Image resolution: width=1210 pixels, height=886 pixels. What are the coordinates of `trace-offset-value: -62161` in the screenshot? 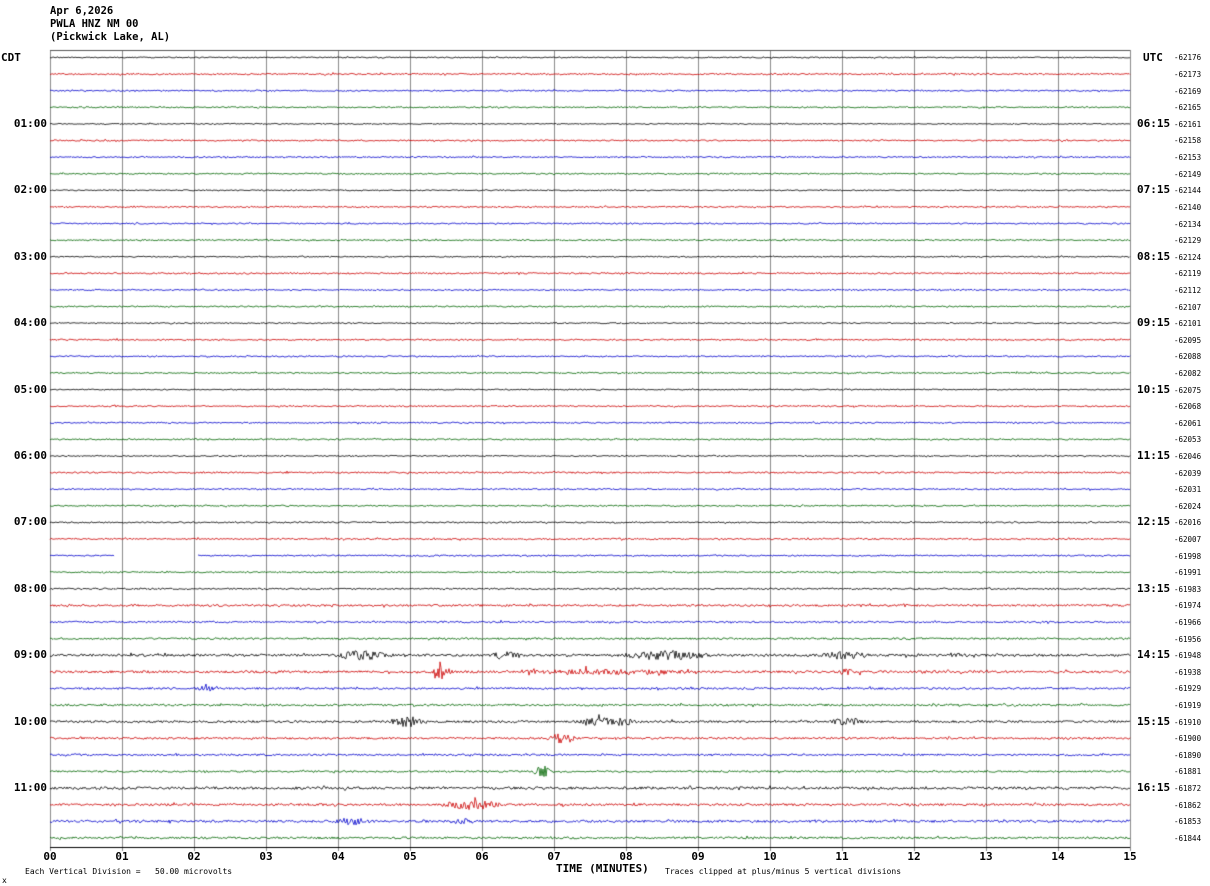 It's located at (1188, 124).